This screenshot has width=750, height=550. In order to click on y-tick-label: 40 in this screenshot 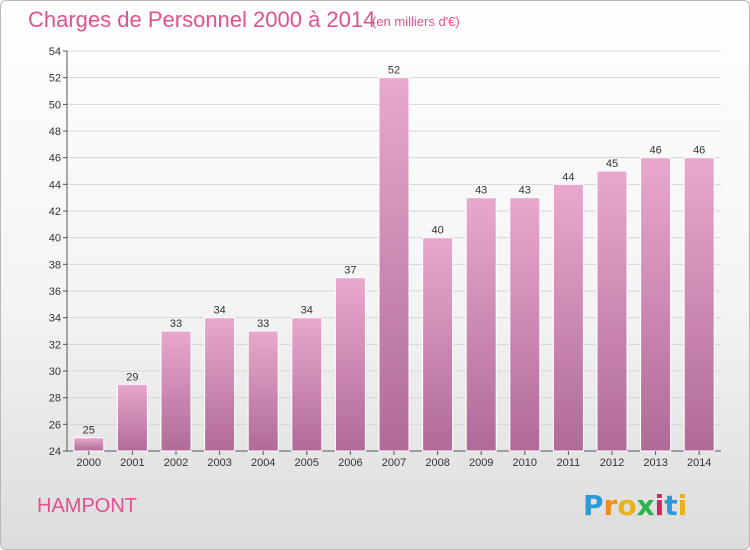, I will do `click(55, 239)`.